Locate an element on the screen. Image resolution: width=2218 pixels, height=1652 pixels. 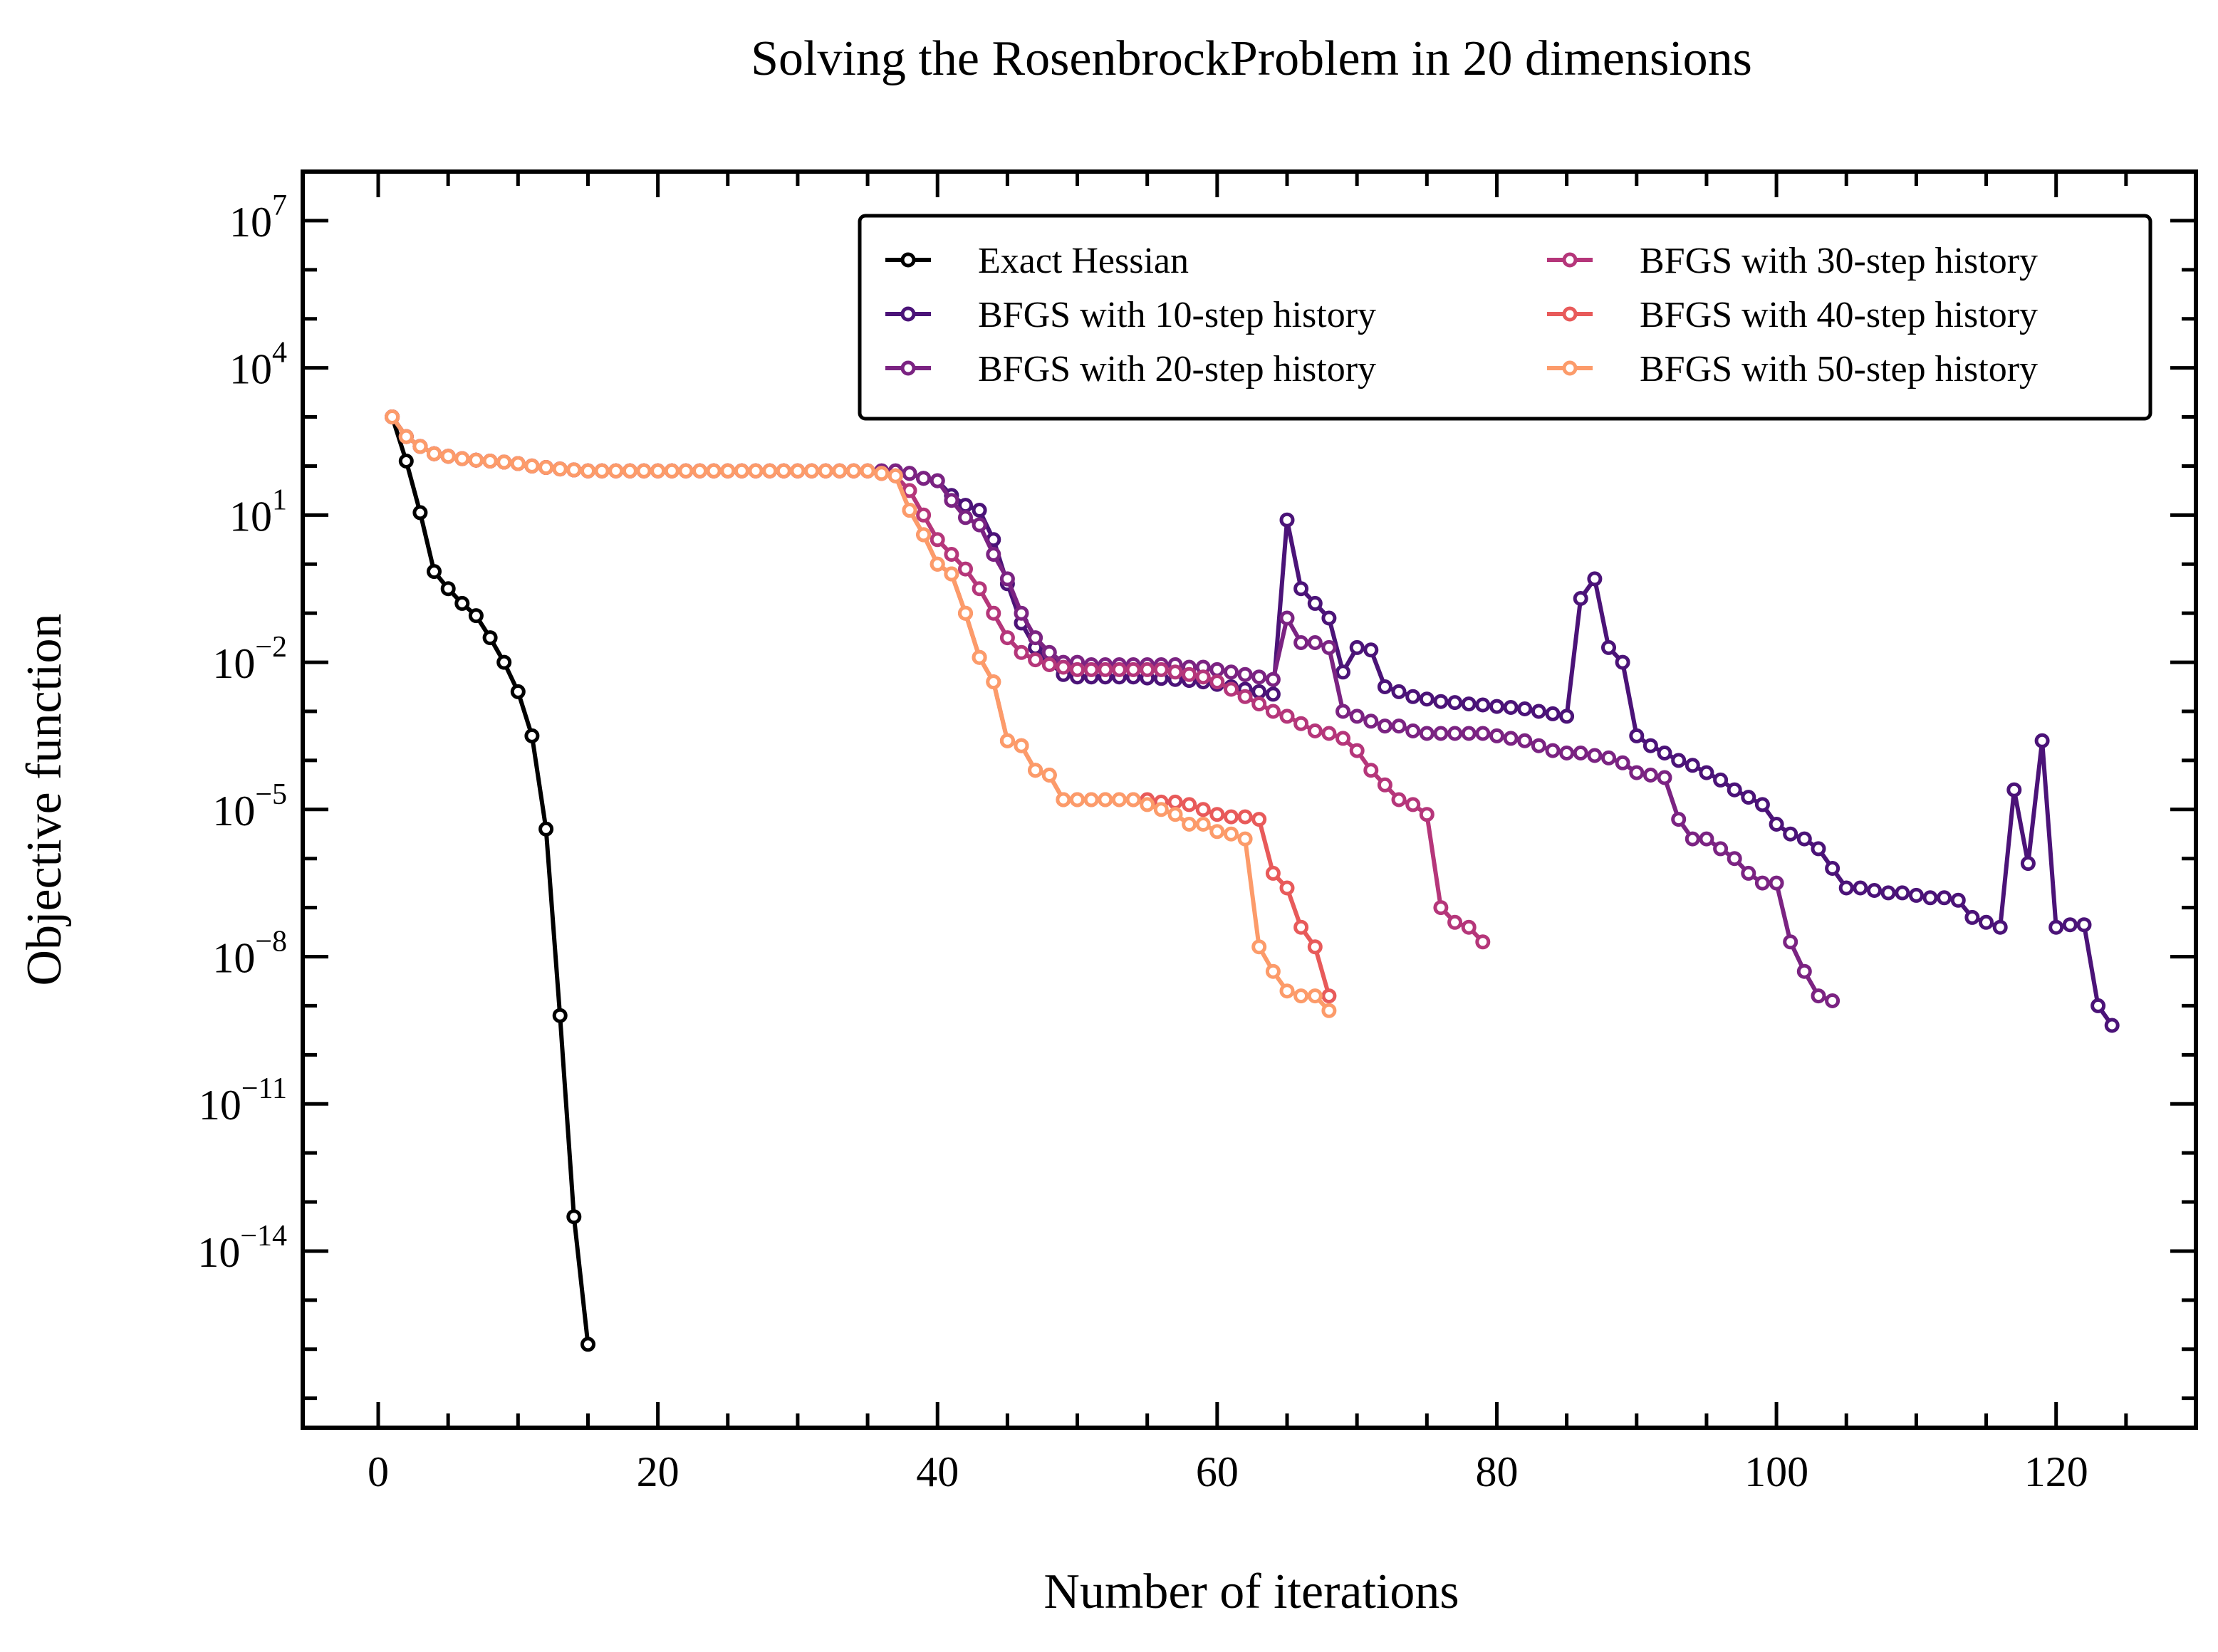
y-tick-label: 10⁻¹⁴ is located at coordinates (242, 1248).